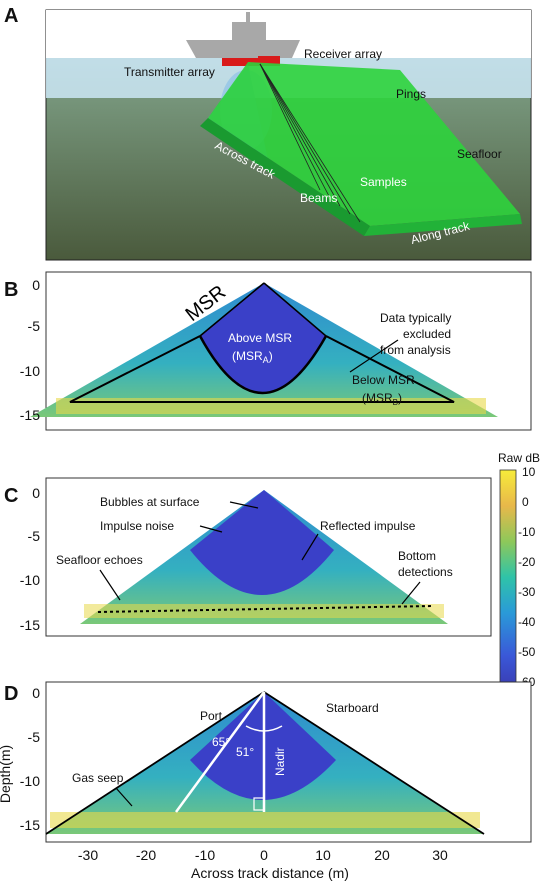 The width and height of the screenshot is (540, 888). Describe the element at coordinates (271, 356) in the screenshot. I see `label-above-msr-close: )` at that location.